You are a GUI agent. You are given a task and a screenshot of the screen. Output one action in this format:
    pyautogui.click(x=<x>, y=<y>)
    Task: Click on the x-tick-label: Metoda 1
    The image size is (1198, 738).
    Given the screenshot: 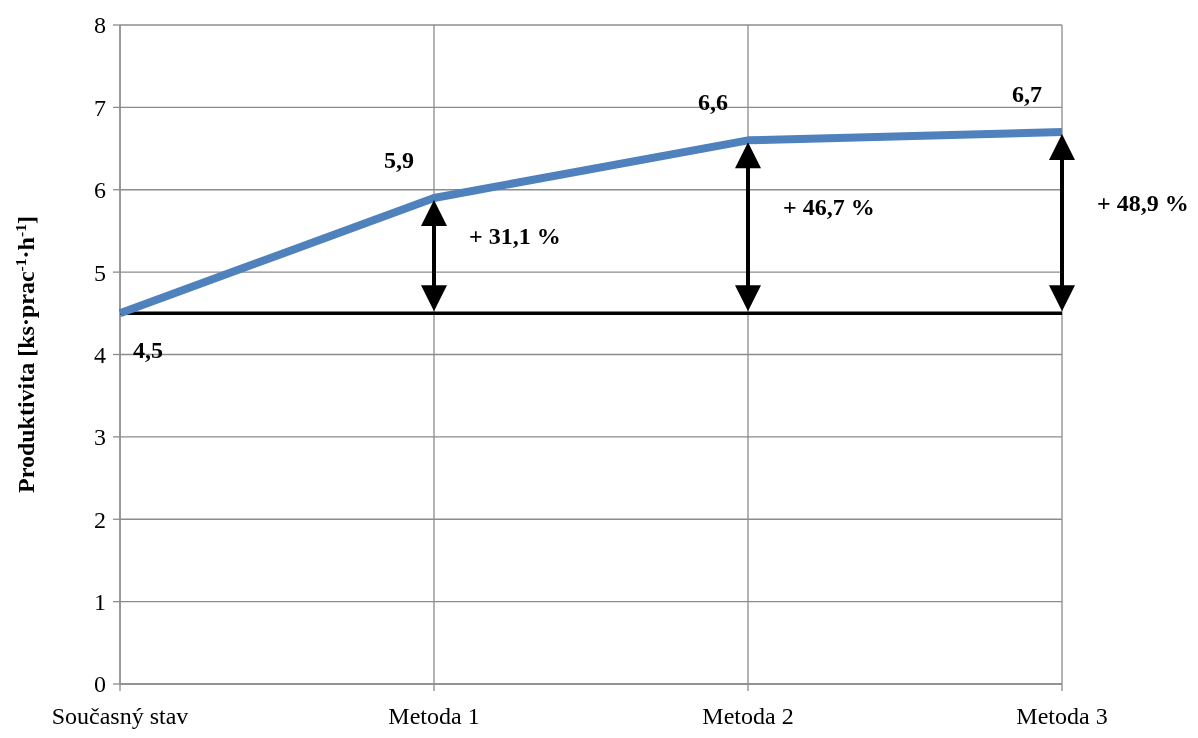 What is the action you would take?
    pyautogui.click(x=434, y=716)
    